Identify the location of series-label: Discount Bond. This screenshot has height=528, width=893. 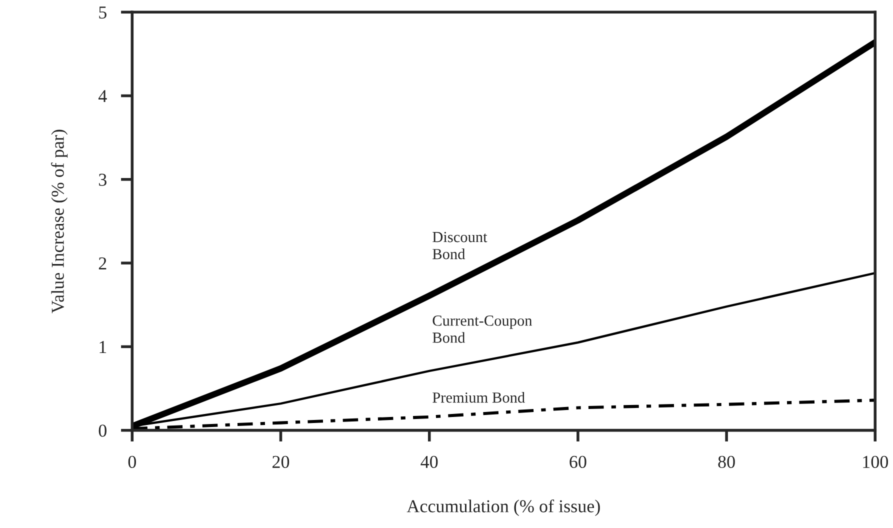
(460, 246).